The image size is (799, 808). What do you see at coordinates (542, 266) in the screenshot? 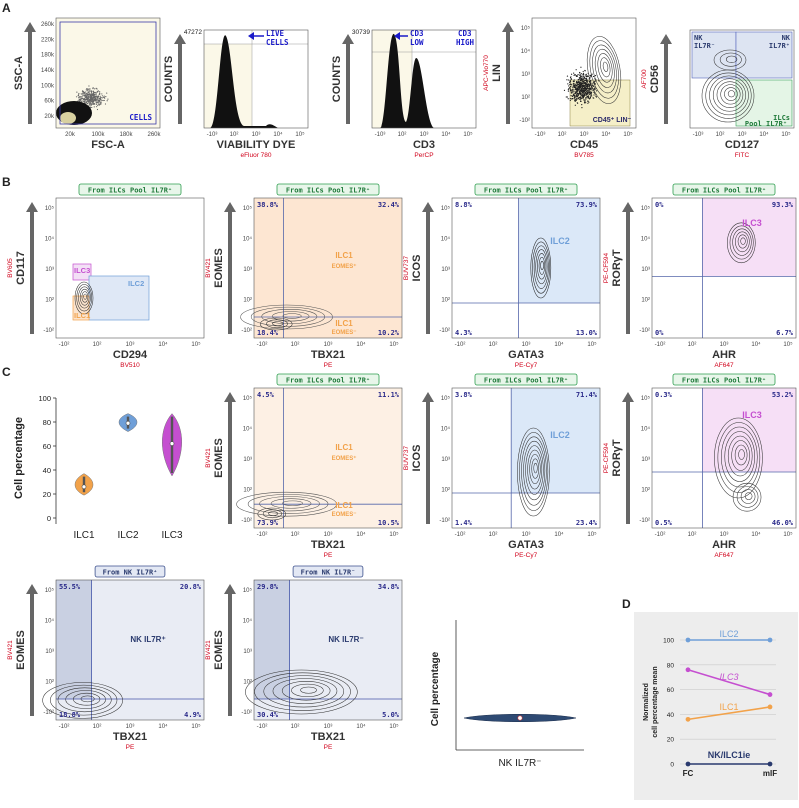
I see `b3-contour` at bounding box center [542, 266].